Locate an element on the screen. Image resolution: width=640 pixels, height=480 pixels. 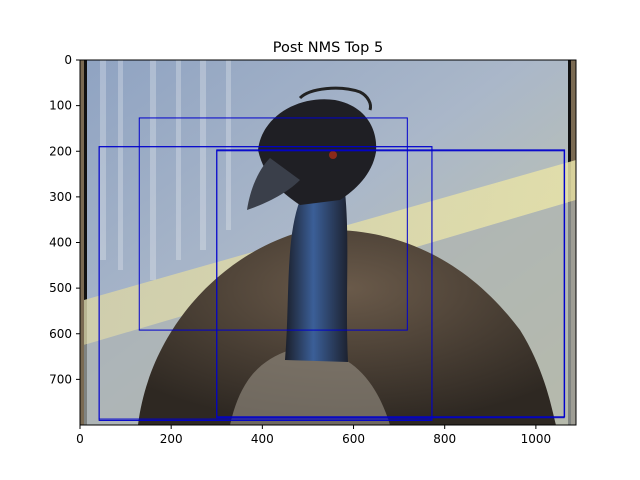
y-axis: 0 100 200 300 400 500 600 700 is located at coordinates (64, 219).